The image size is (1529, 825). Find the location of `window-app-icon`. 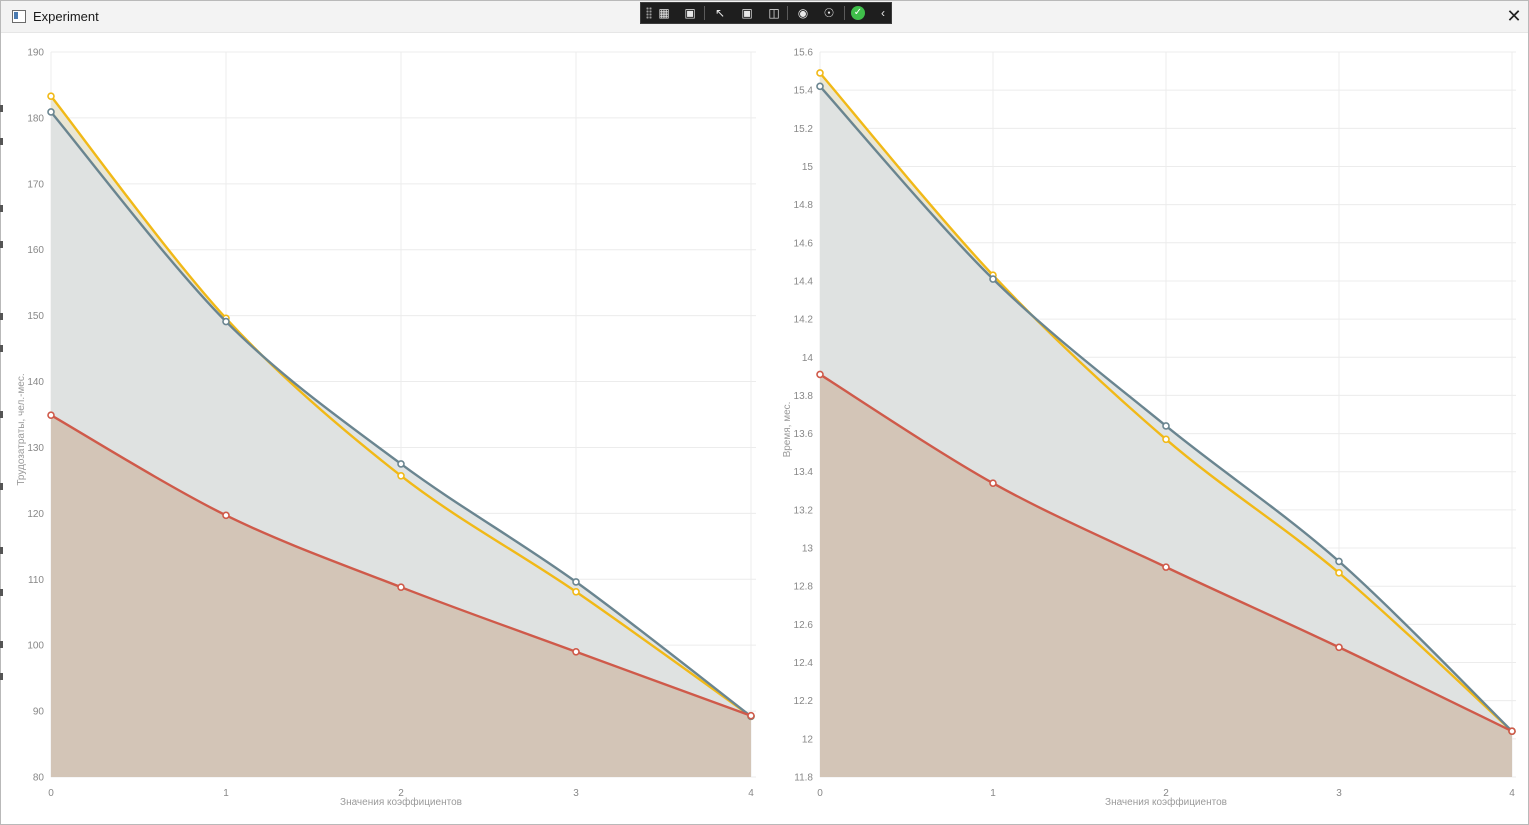

window-app-icon is located at coordinates (19, 16).